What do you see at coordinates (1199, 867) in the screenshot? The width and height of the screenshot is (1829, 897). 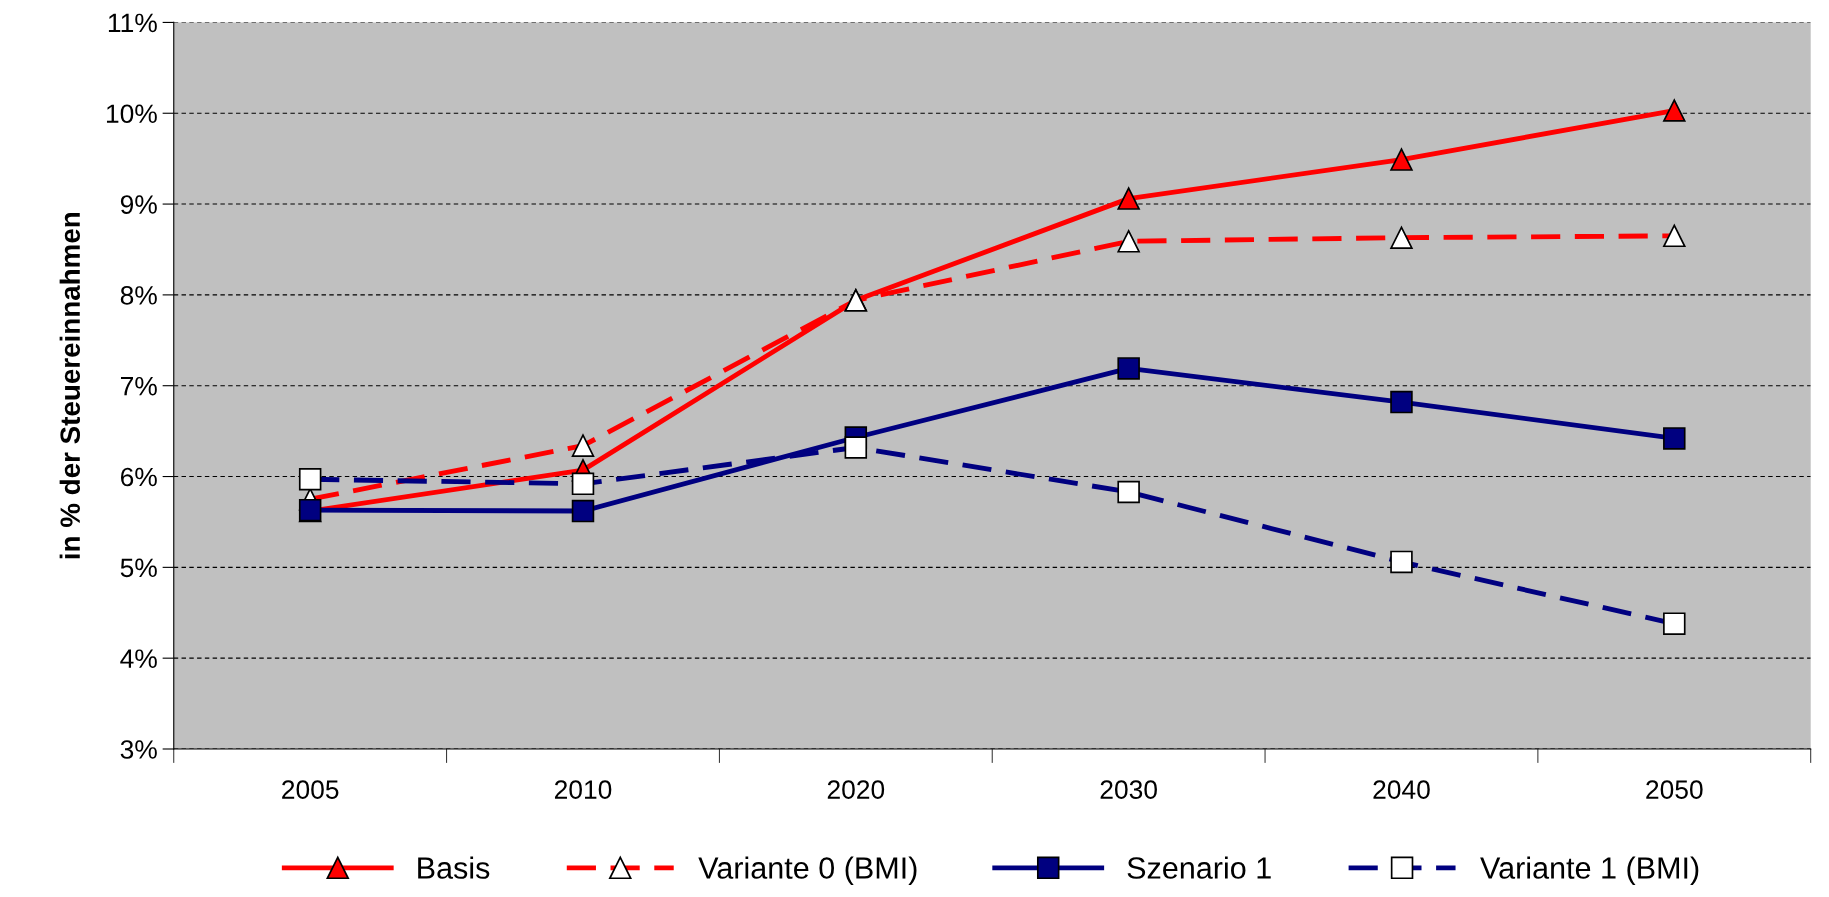 I see `legend-label: Szenario 1` at bounding box center [1199, 867].